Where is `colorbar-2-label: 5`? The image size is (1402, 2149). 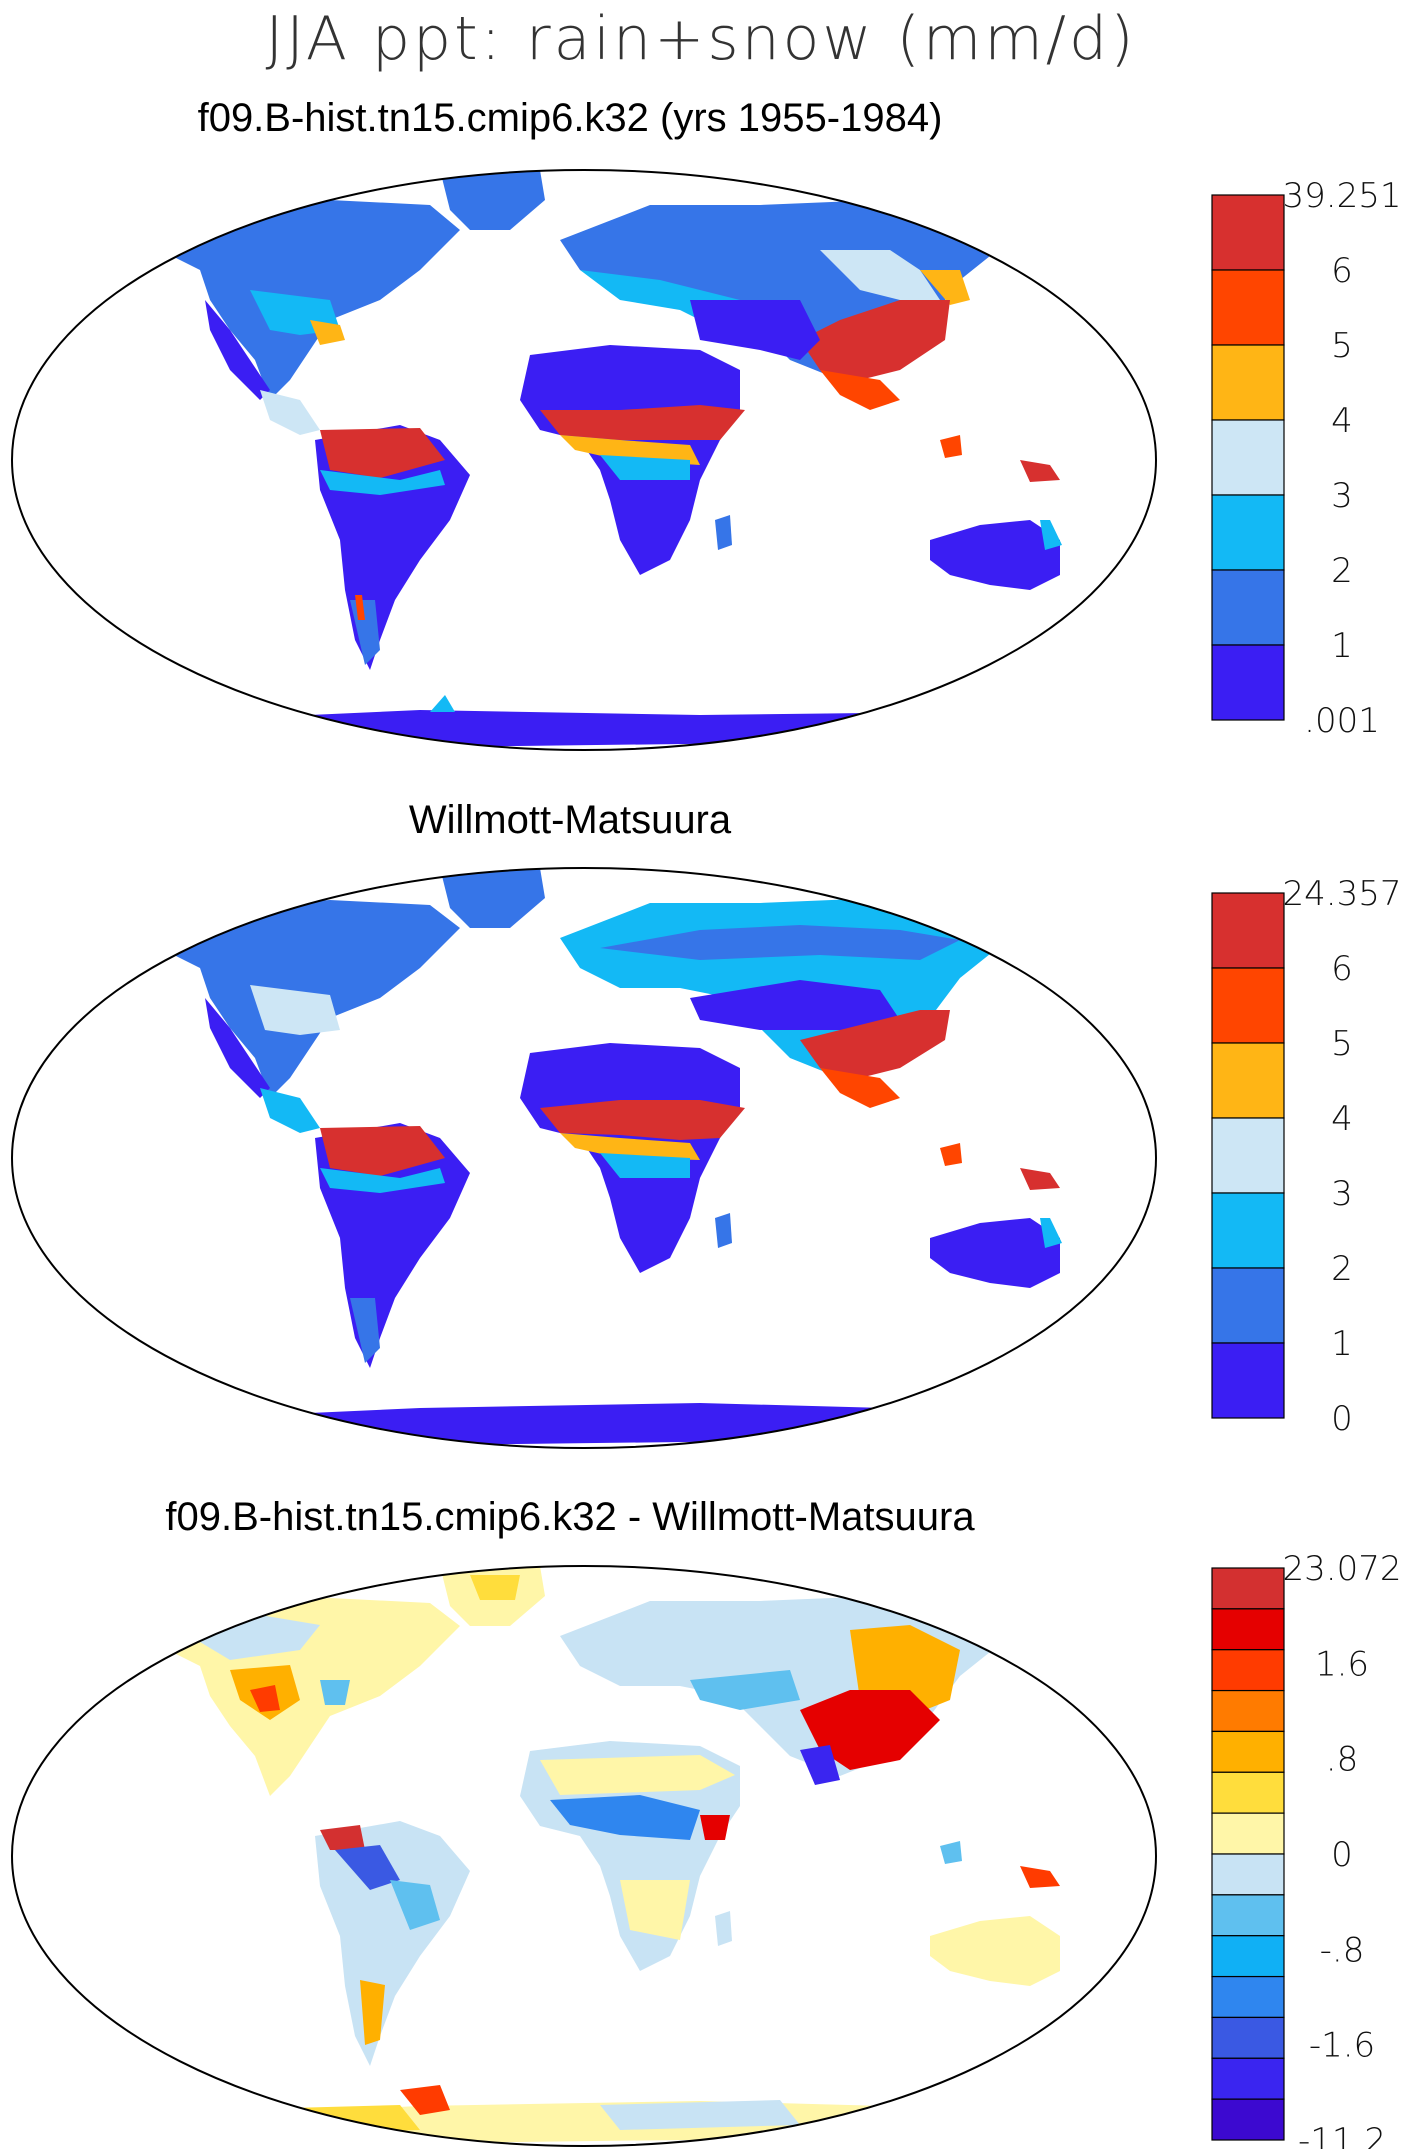
colorbar-2-label: 5 is located at coordinates (1342, 1044).